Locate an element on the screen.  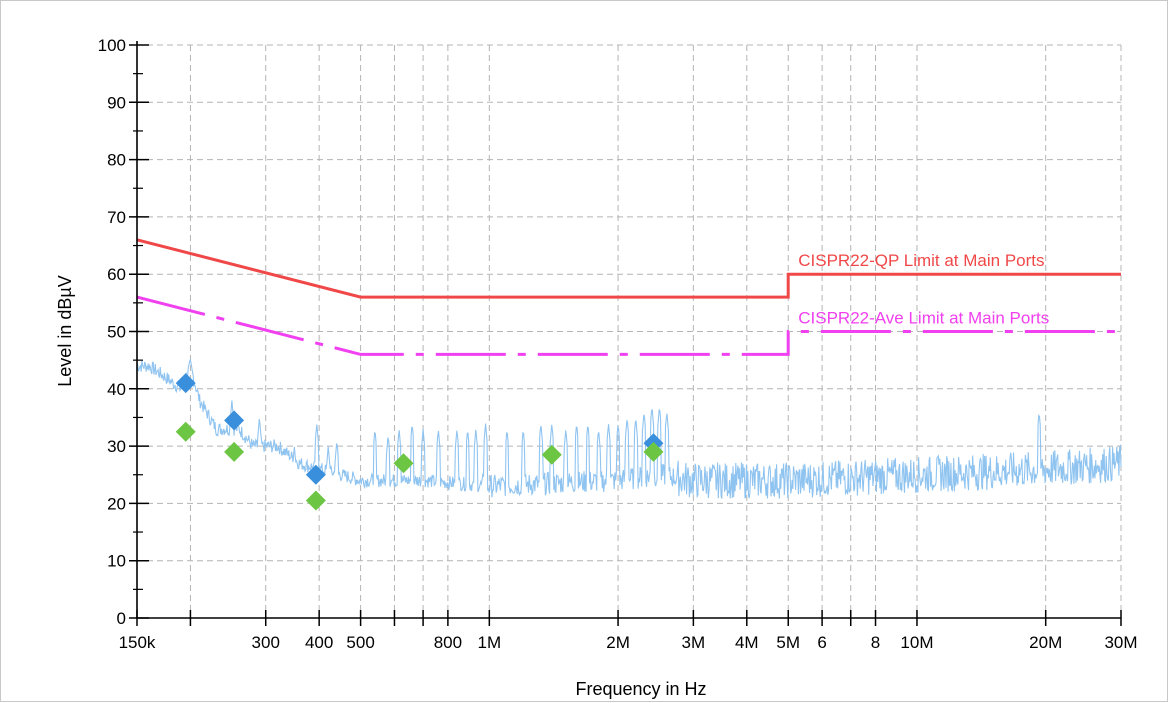
y-tick-label: 60 is located at coordinates (116, 274).